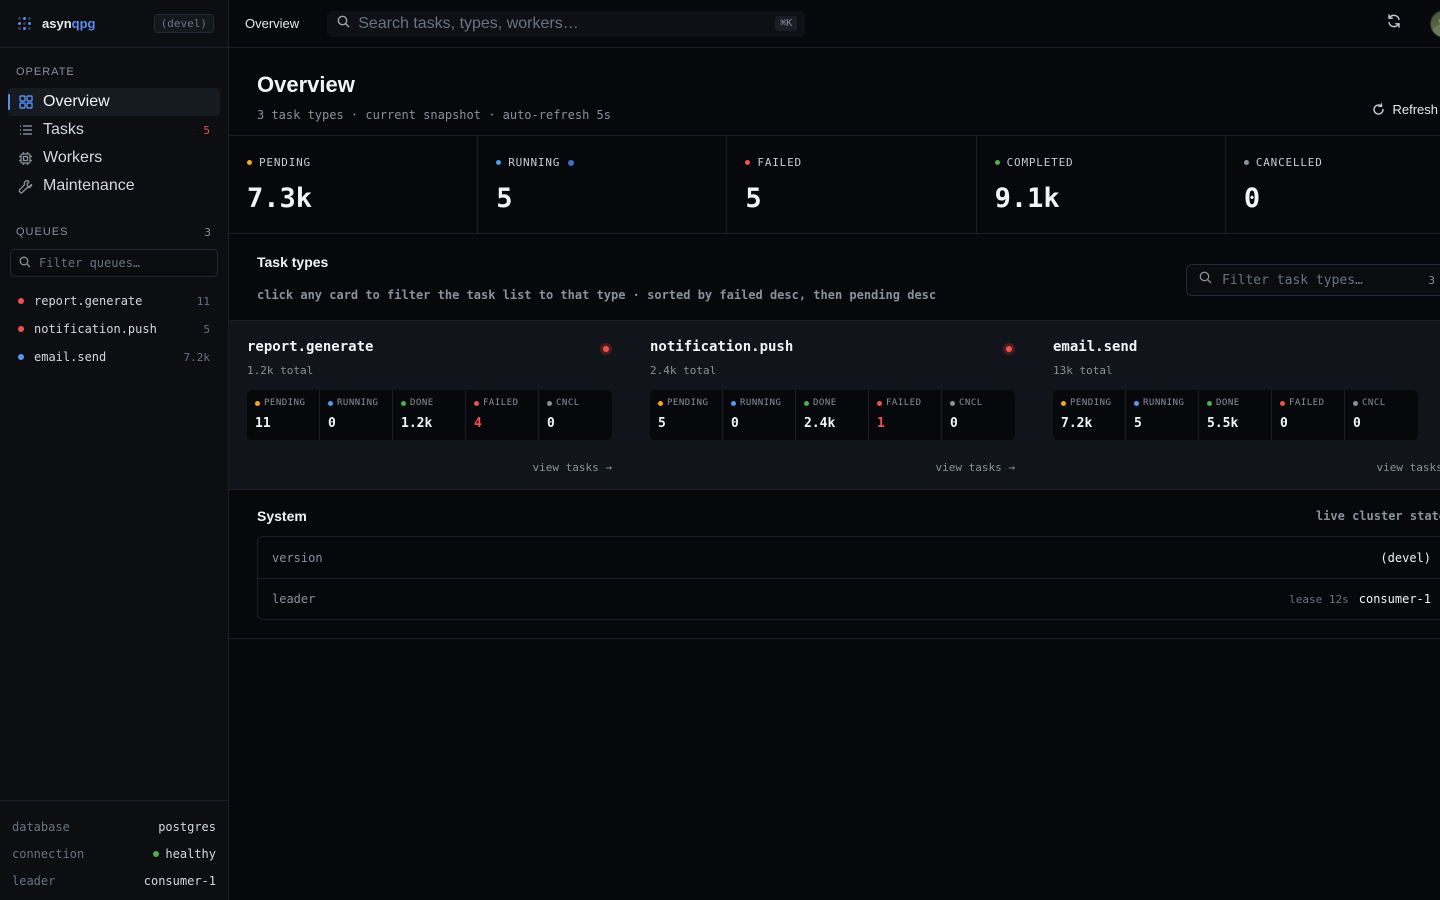  I want to click on footer-row-leader: leader consumer-1, so click(114, 880).